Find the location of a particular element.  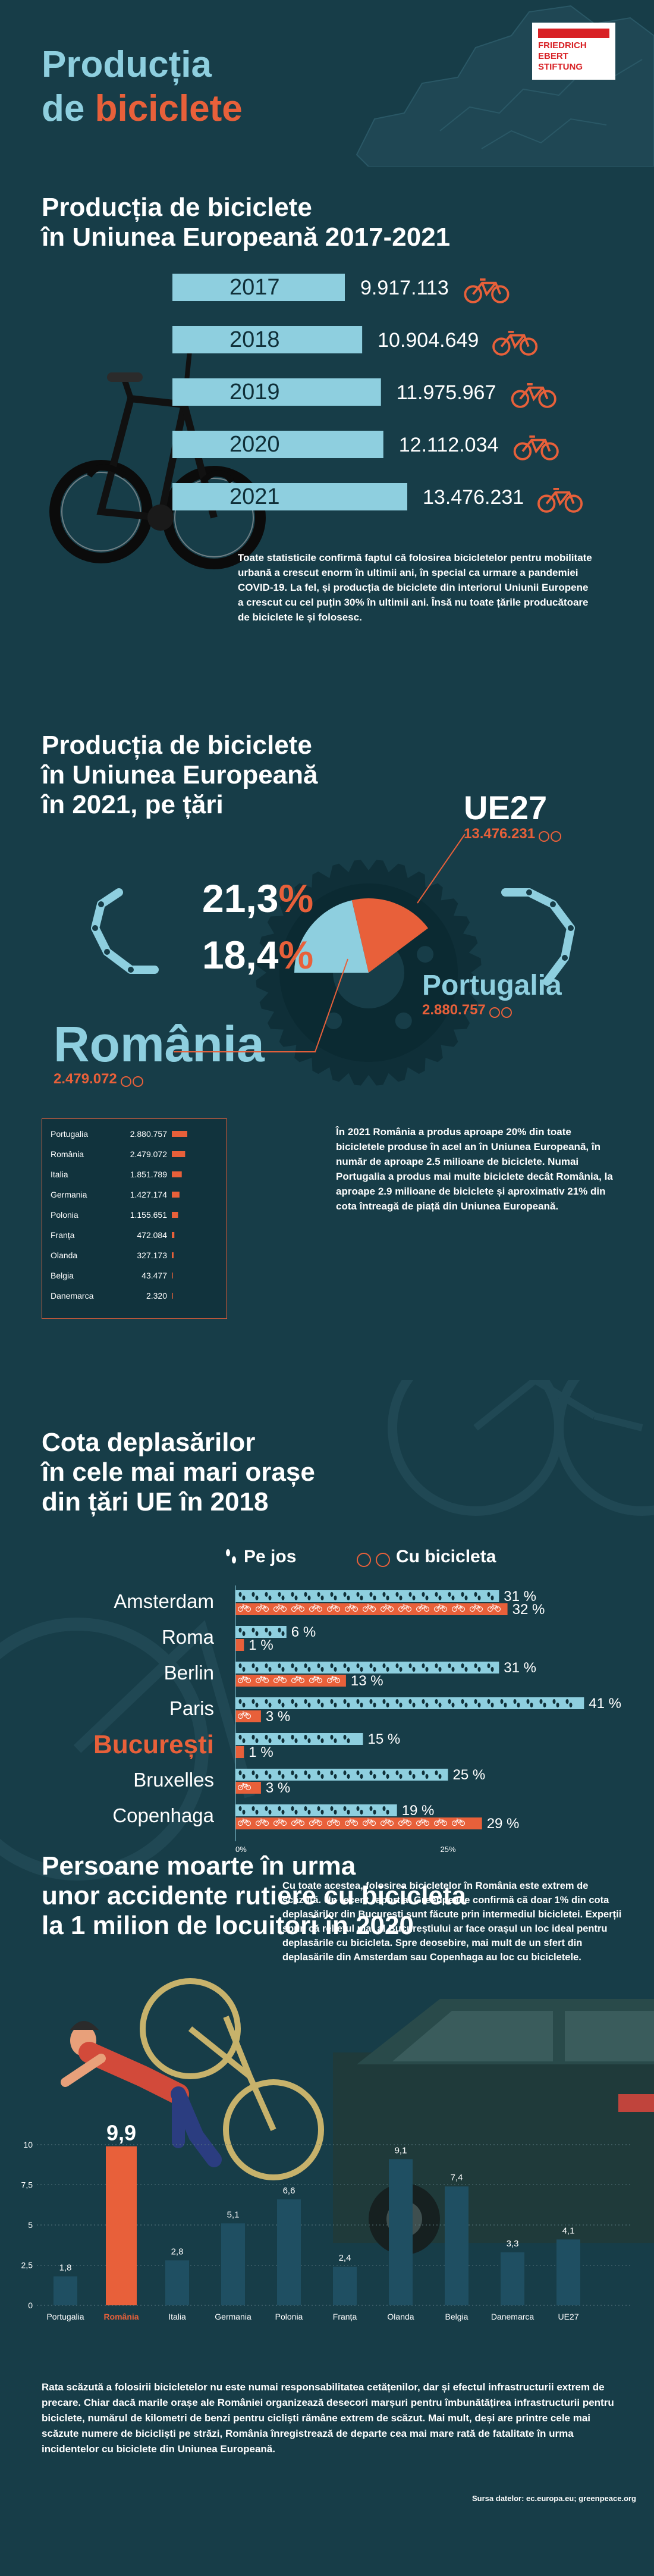

portugal-value: 2.880.757 is located at coordinates (454, 1010).